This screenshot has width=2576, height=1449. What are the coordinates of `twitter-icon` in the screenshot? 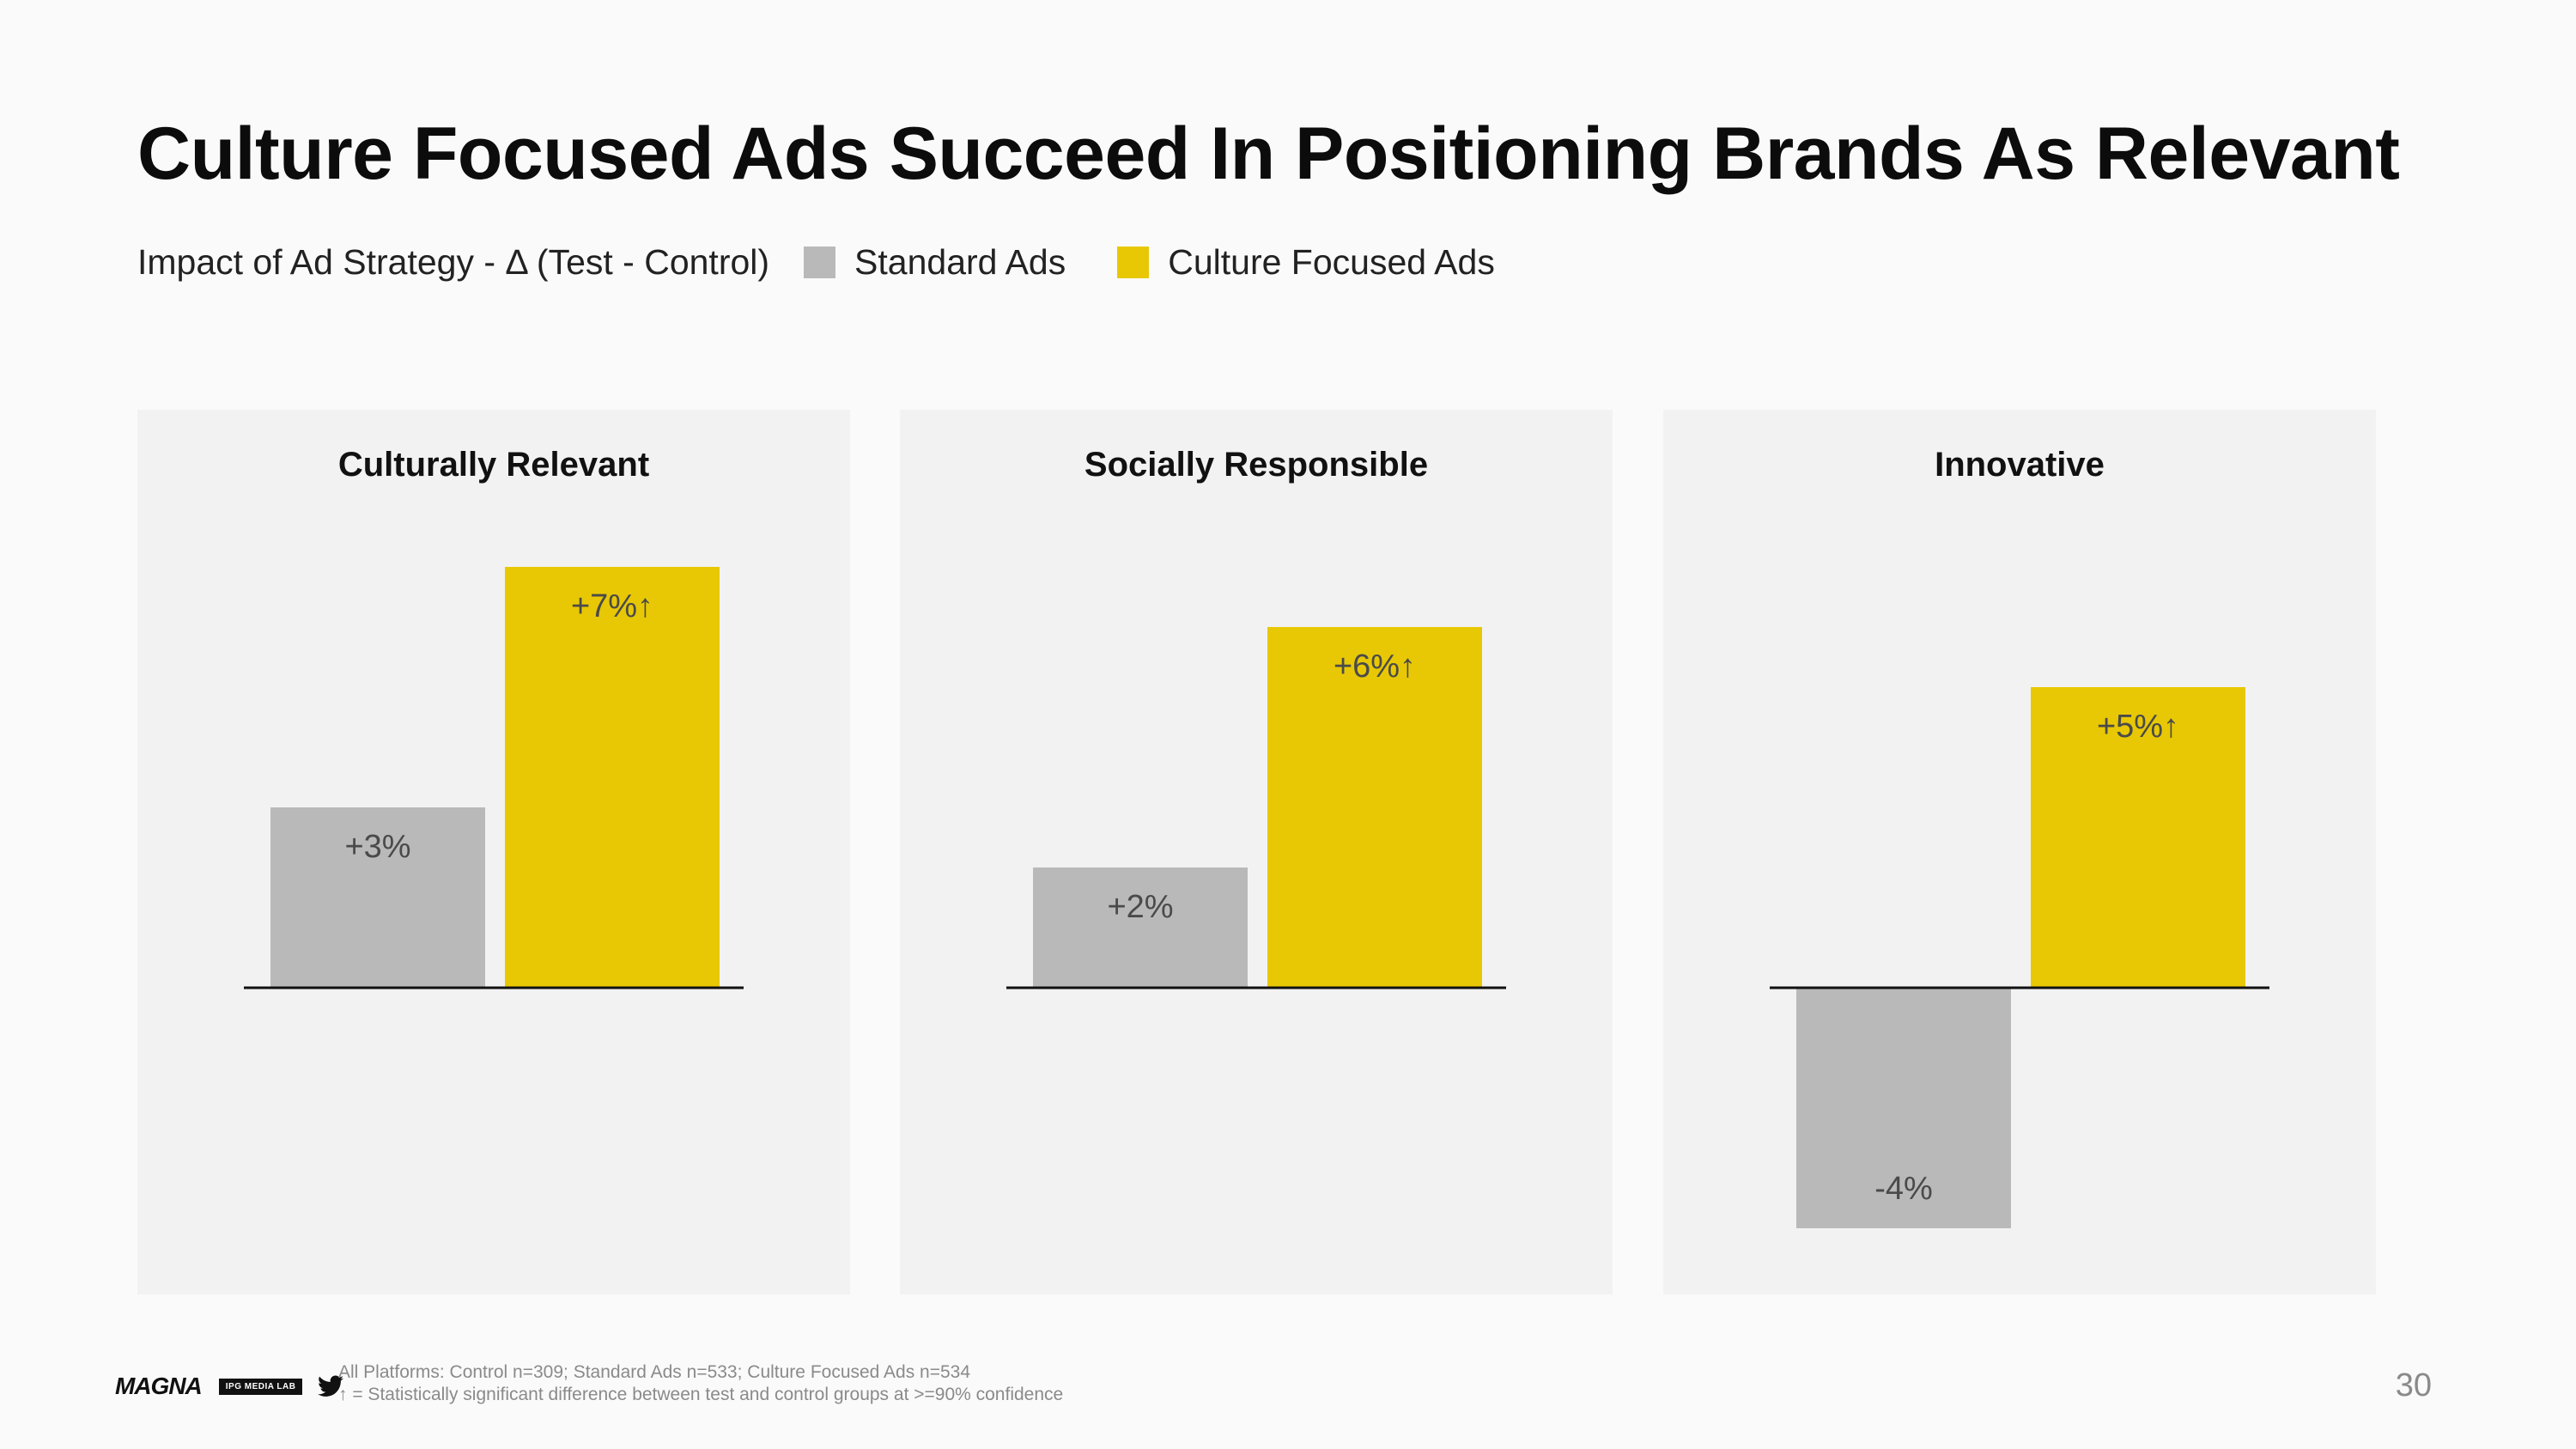 It's located at (331, 1386).